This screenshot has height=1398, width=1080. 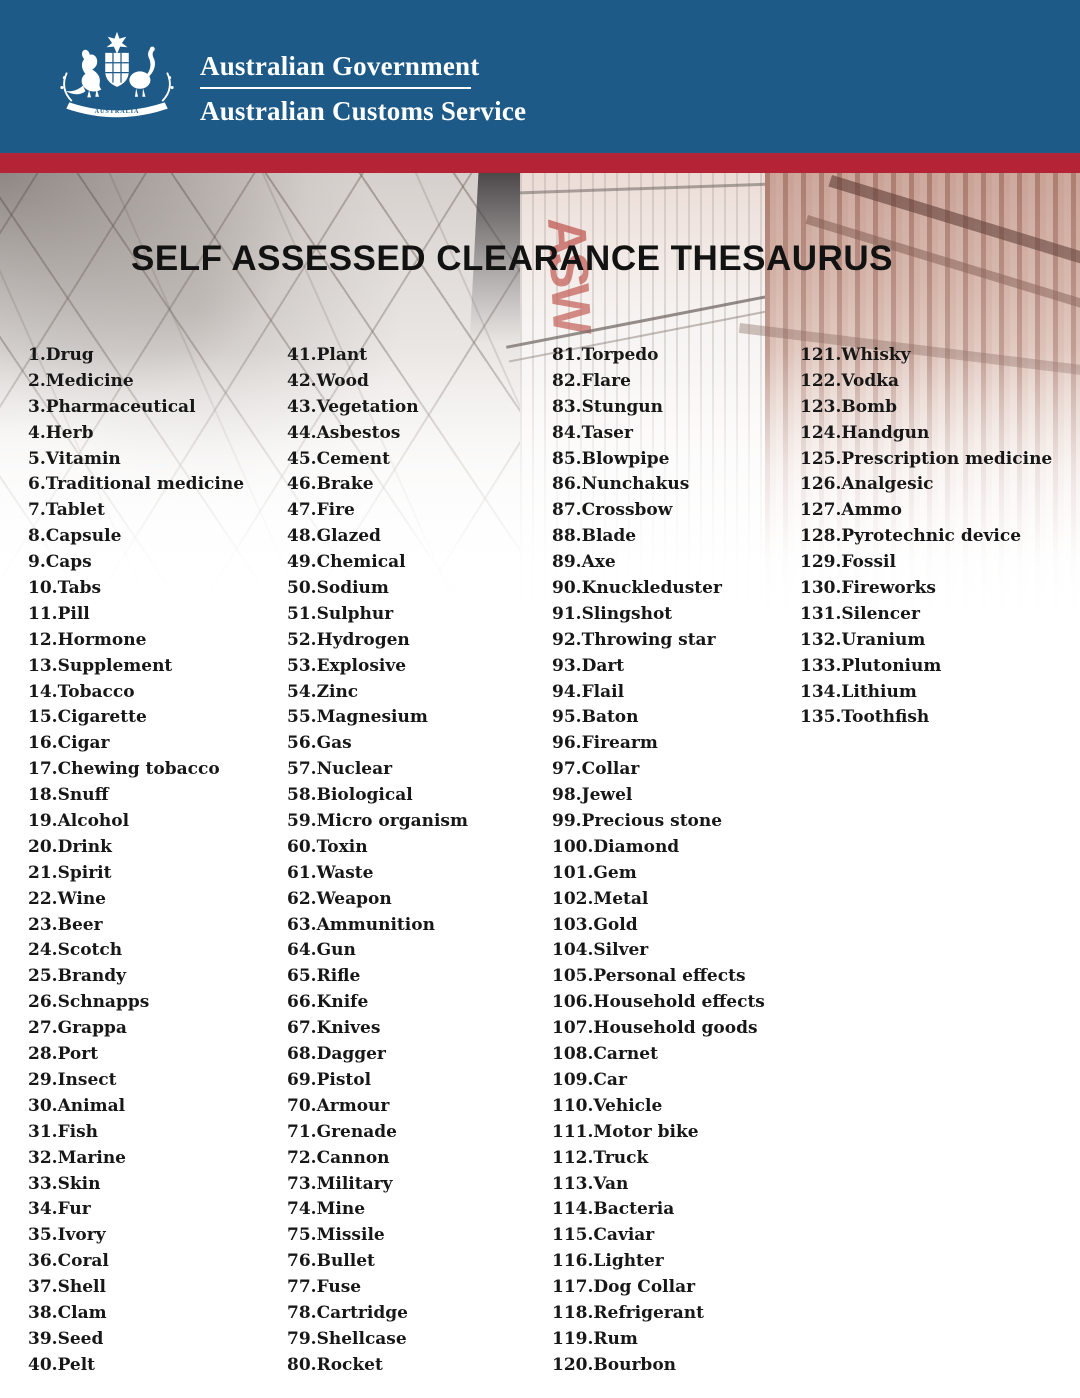 I want to click on list-item: 30.Animal, so click(x=77, y=1105).